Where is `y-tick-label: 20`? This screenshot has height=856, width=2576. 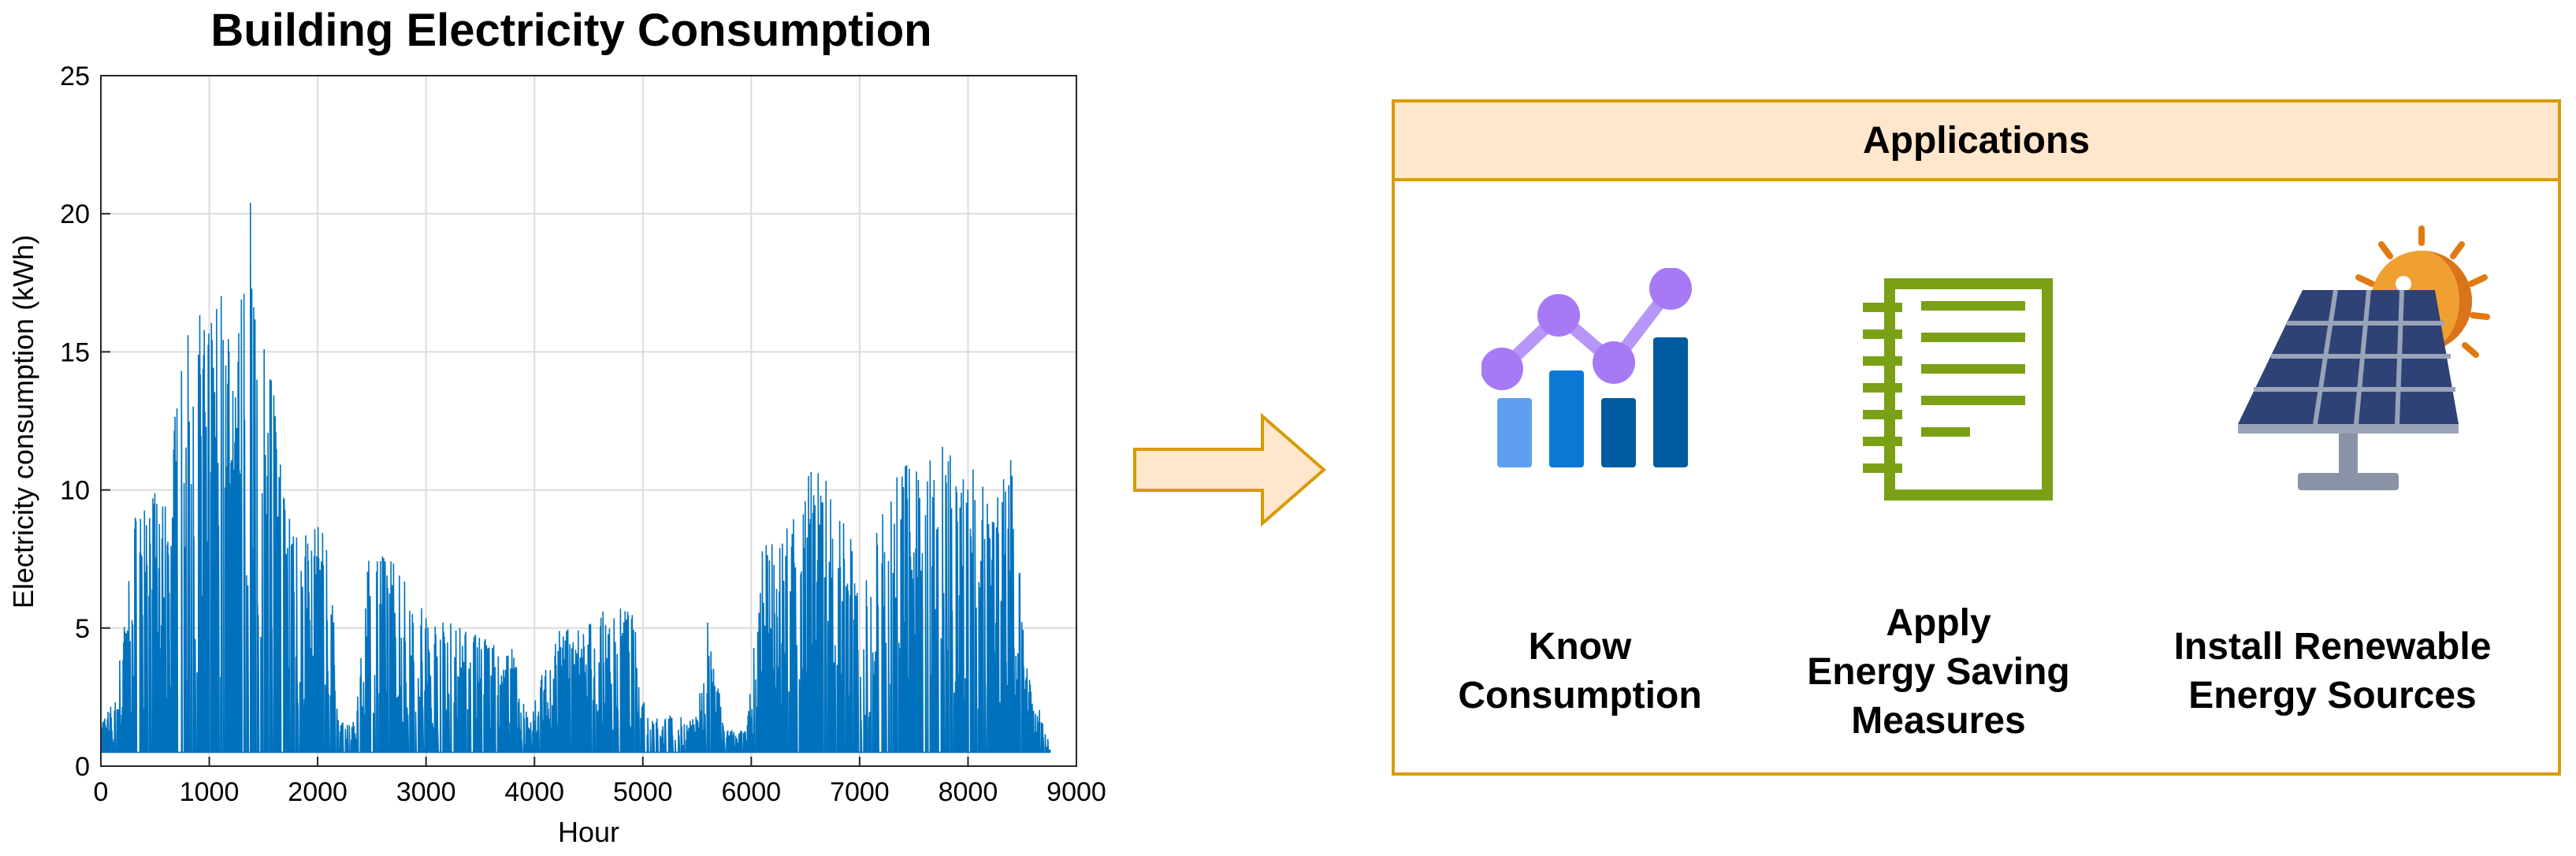
y-tick-label: 20 is located at coordinates (75, 214).